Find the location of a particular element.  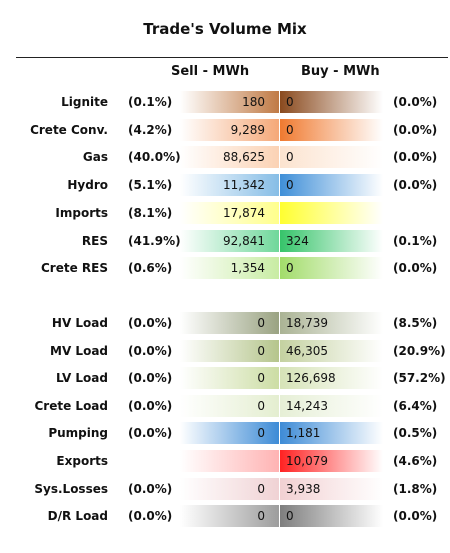

buy-cell: 46,305 is located at coordinates (331, 351).